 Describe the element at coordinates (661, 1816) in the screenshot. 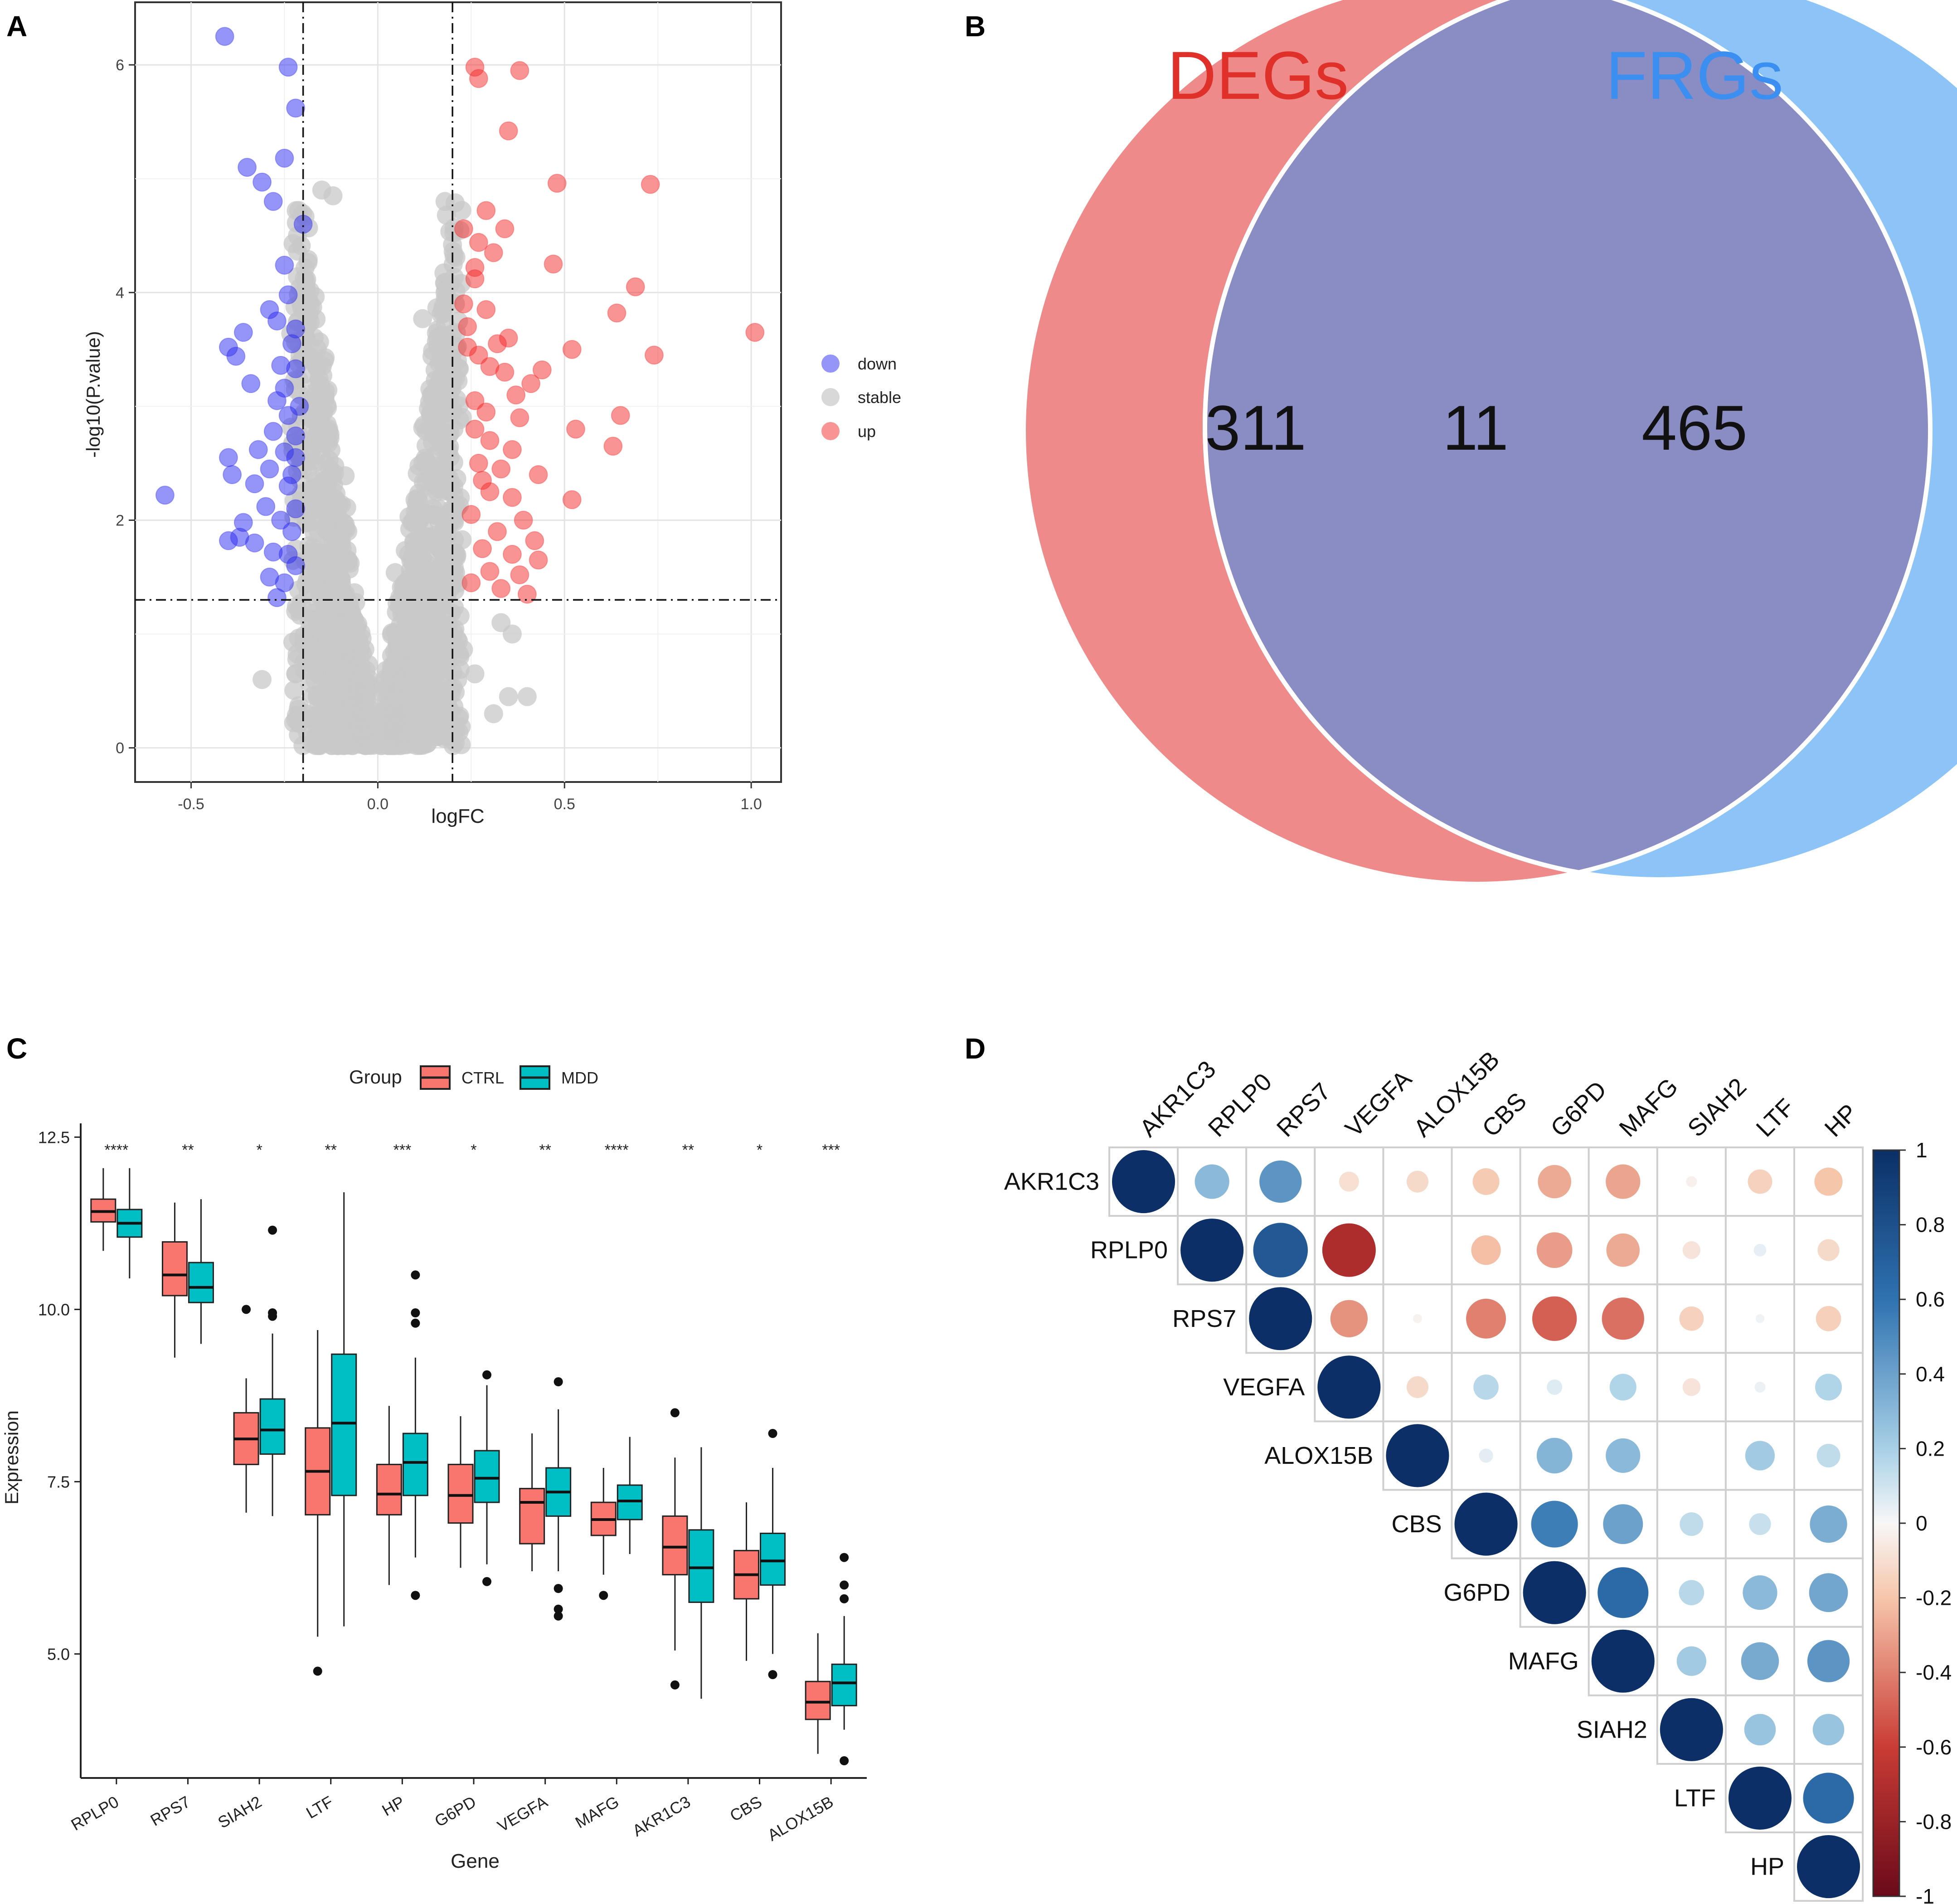

I see `x-tick-label: AKR1C3` at that location.